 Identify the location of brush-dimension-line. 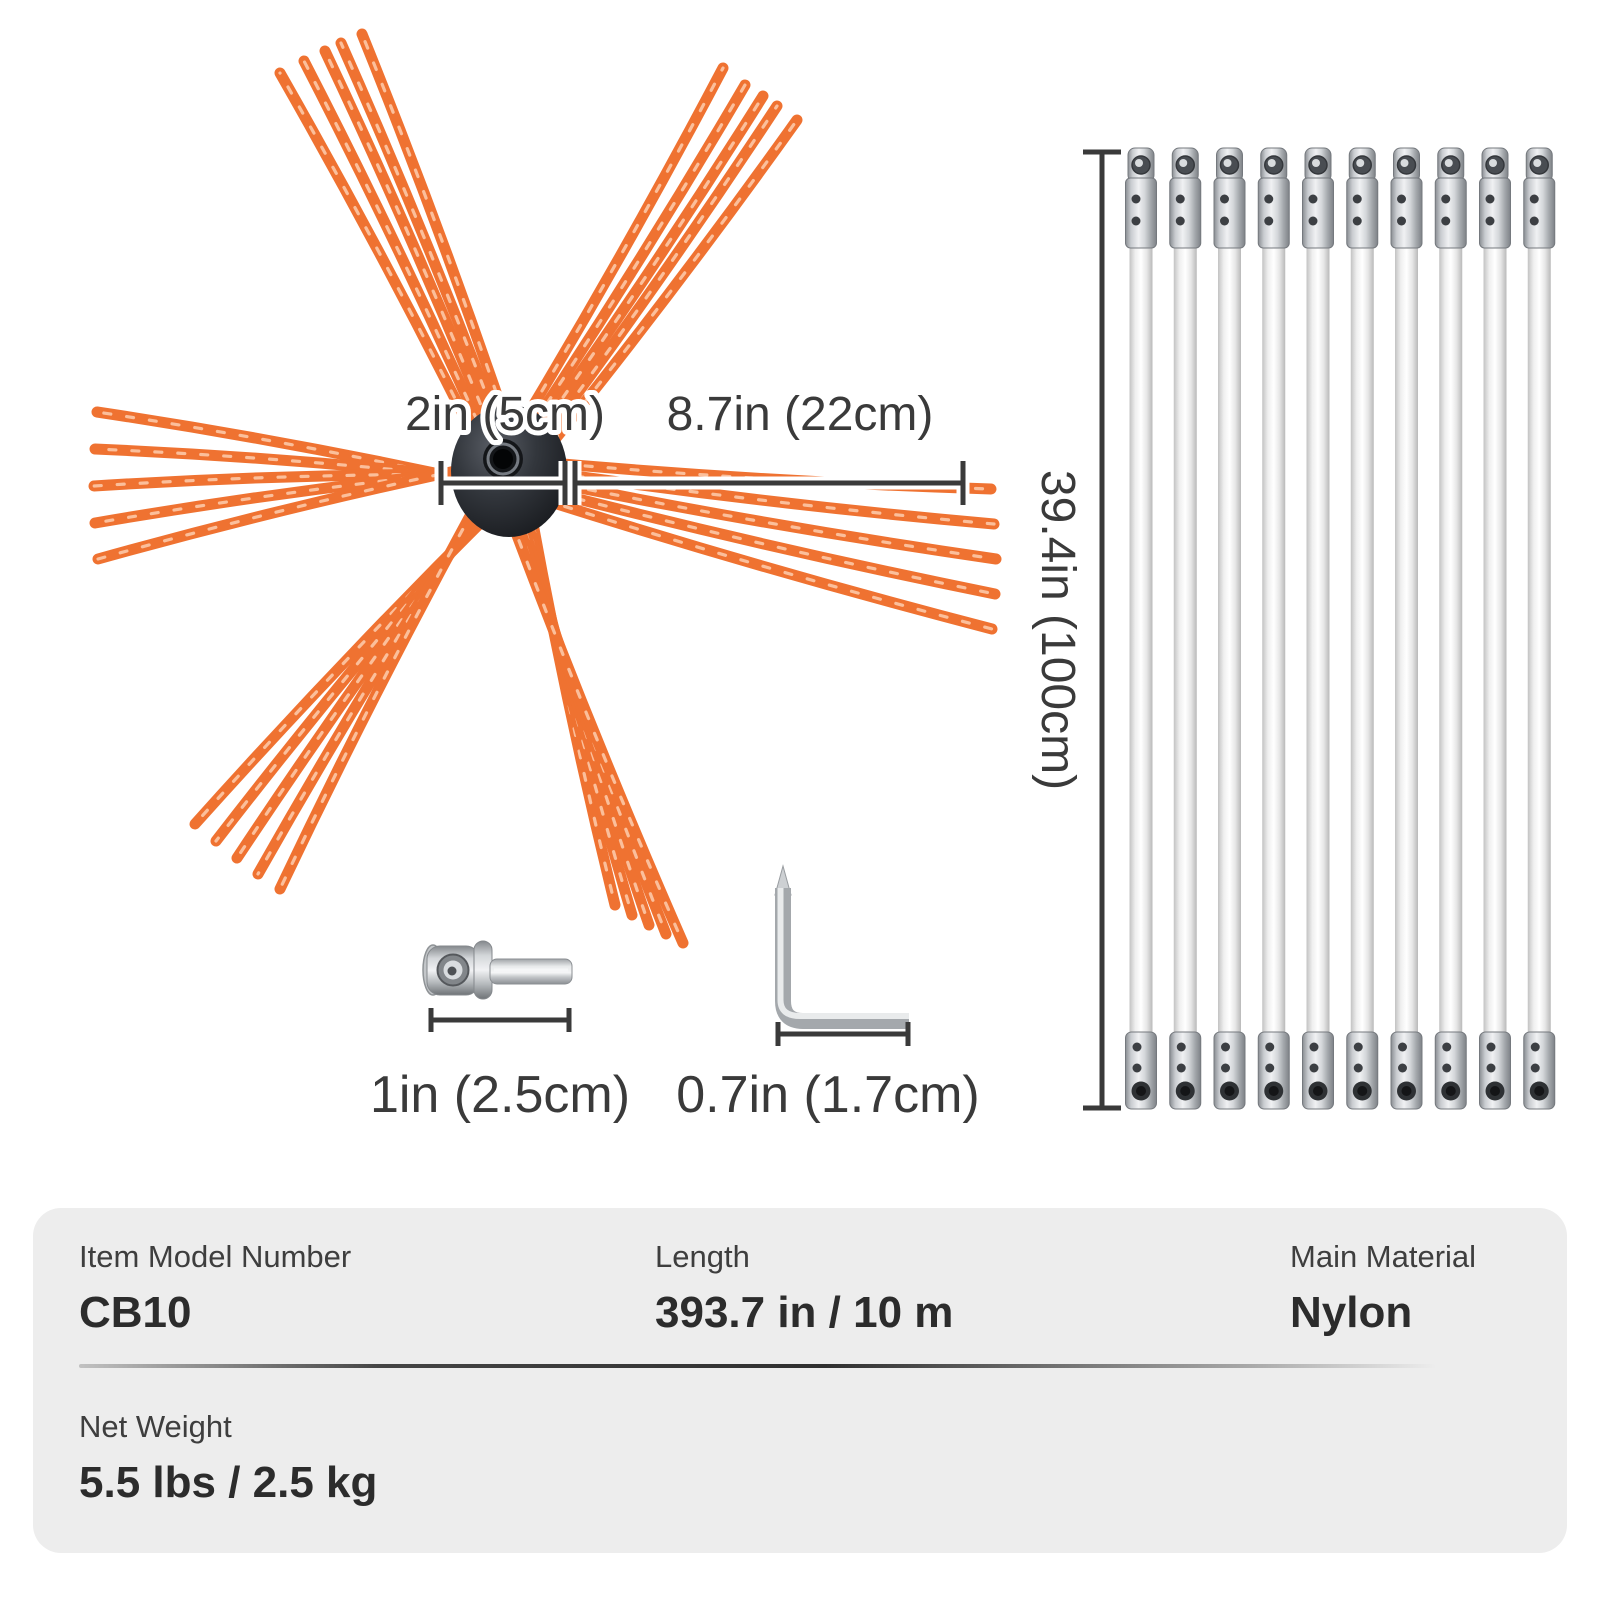
(702, 483).